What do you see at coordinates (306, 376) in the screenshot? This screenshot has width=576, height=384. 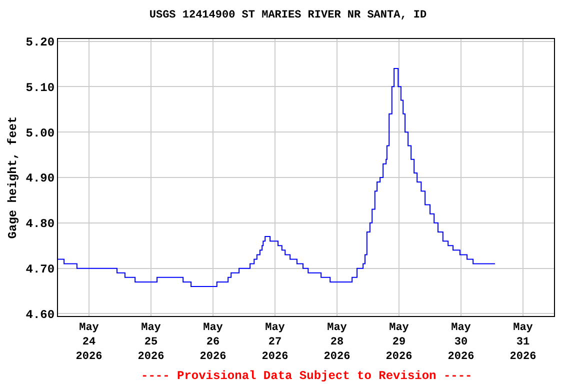 I see `text: ---- Provisional Data Subject to Revision ----` at bounding box center [306, 376].